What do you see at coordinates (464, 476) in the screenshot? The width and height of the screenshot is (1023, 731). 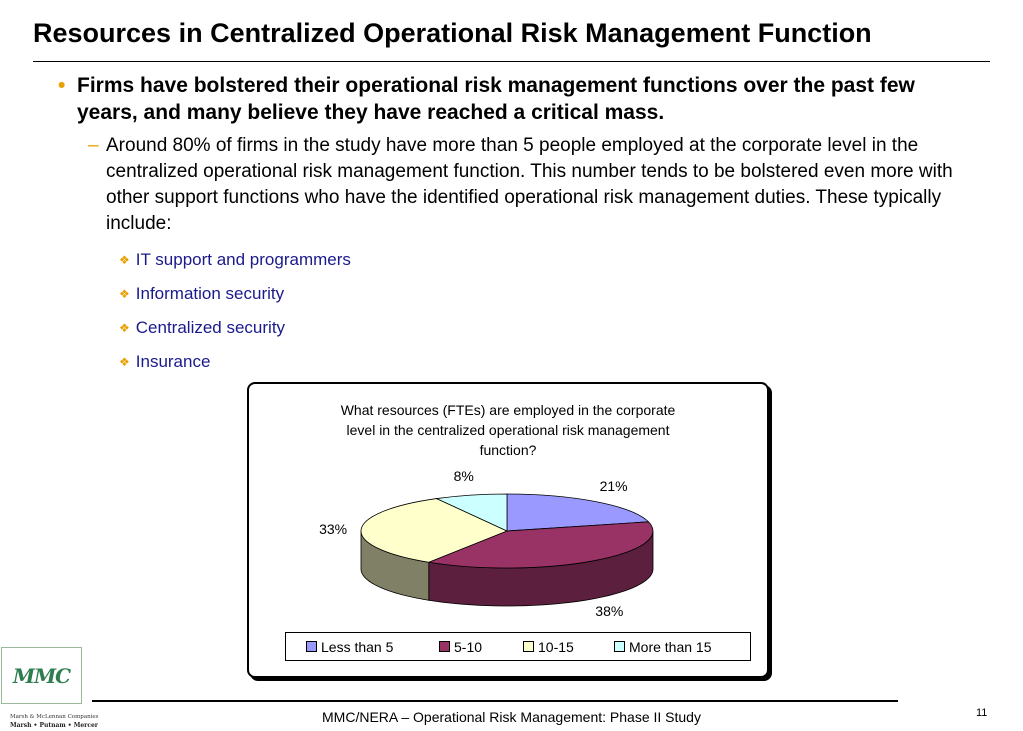 I see `pie-data-label: 8%` at bounding box center [464, 476].